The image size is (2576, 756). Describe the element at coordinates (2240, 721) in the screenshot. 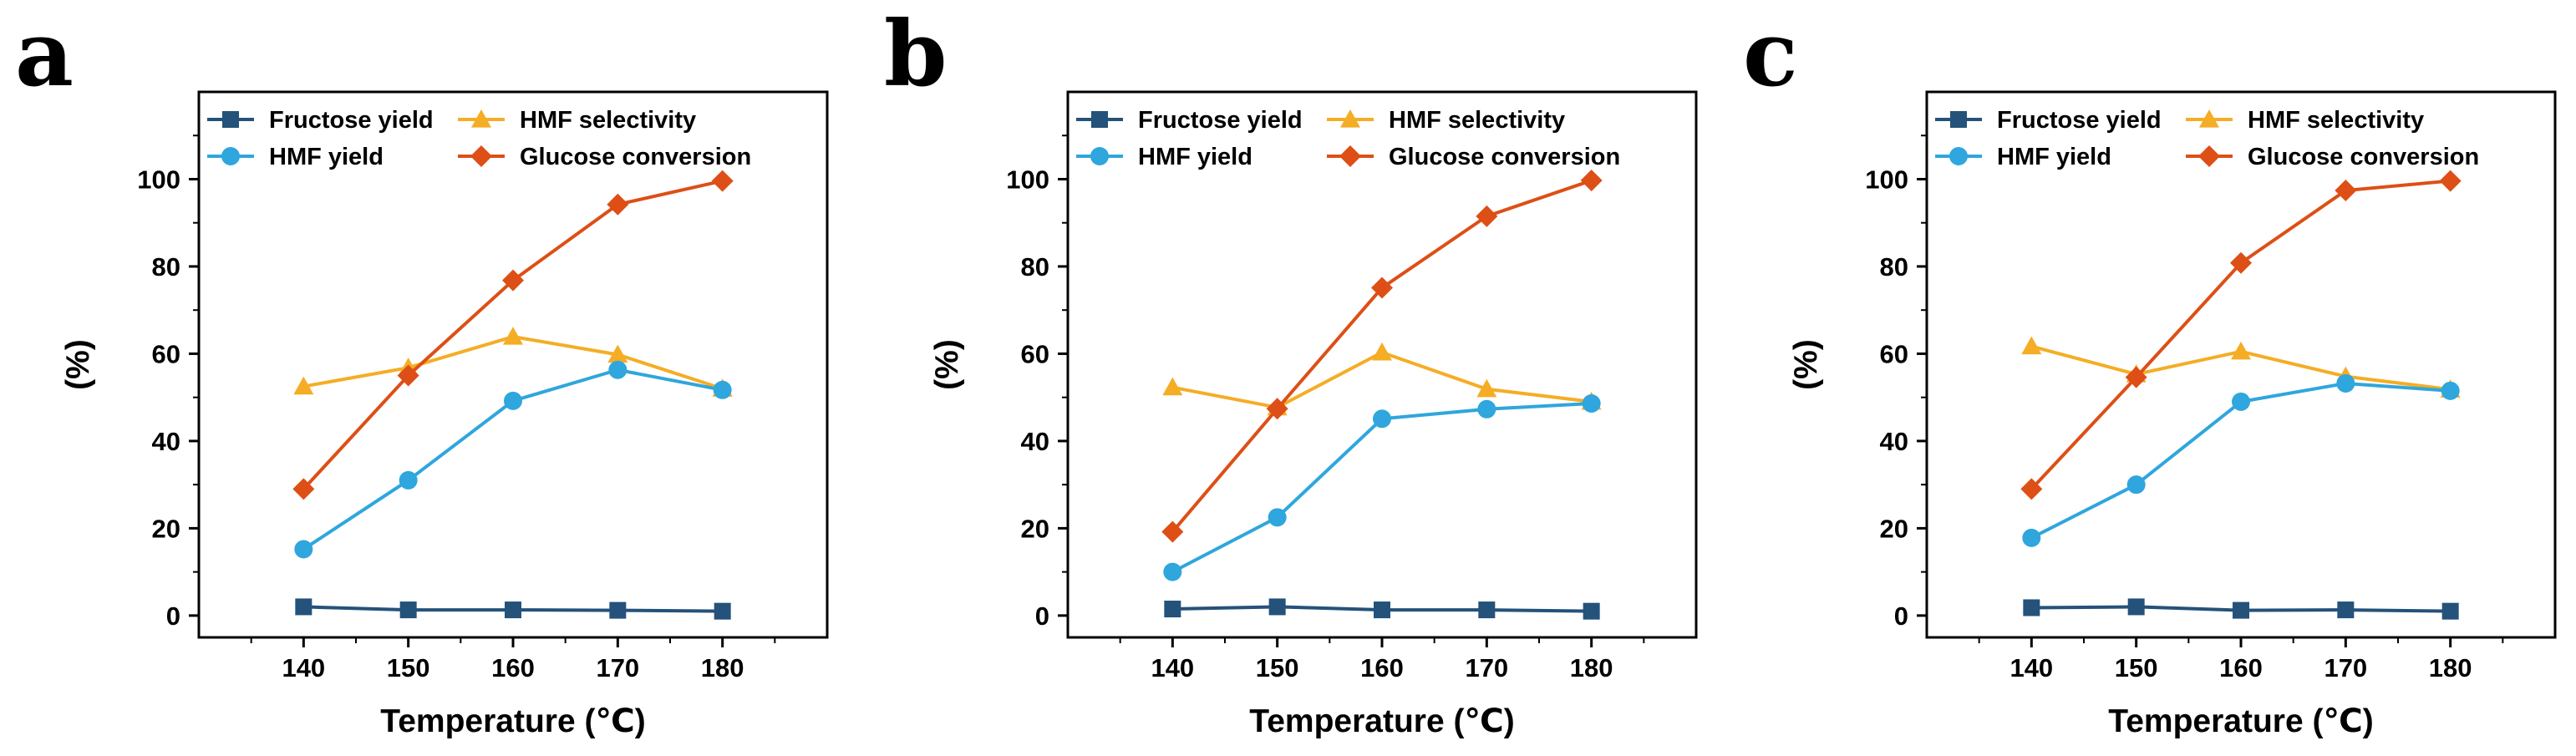

I see `x-axis-title: Temperature (℃)` at that location.